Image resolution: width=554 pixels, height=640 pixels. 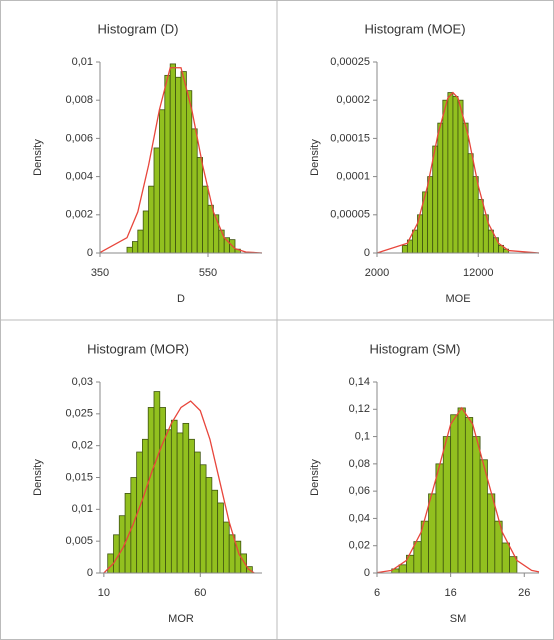 What do you see at coordinates (79, 477) in the screenshot?
I see `y-tick-label: 0,015` at bounding box center [79, 477].